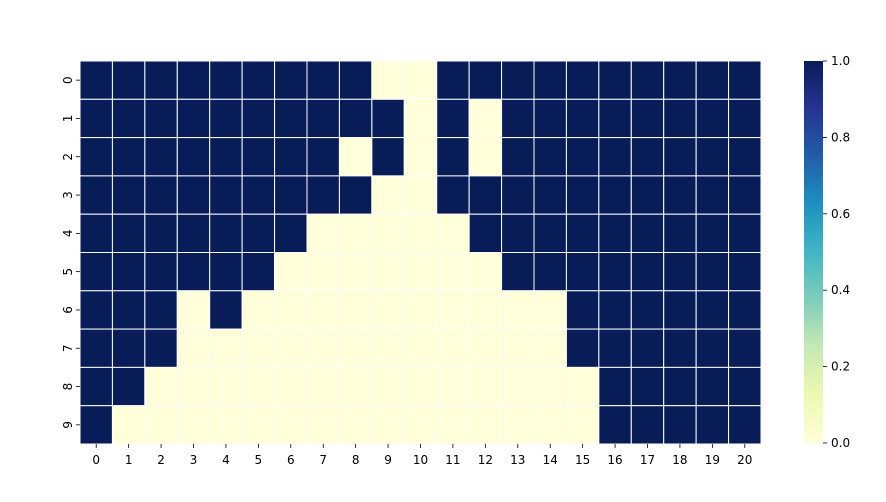  Describe the element at coordinates (485, 460) in the screenshot. I see `x-tick-label: 12` at that location.